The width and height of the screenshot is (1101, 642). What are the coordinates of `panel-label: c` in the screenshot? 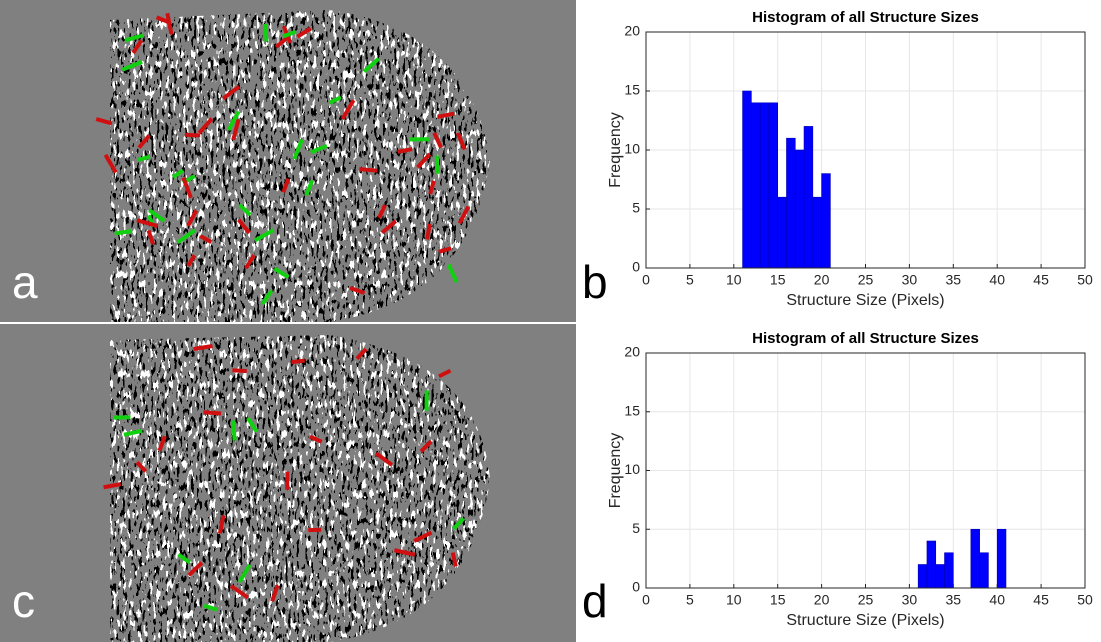 It's located at (23, 601).